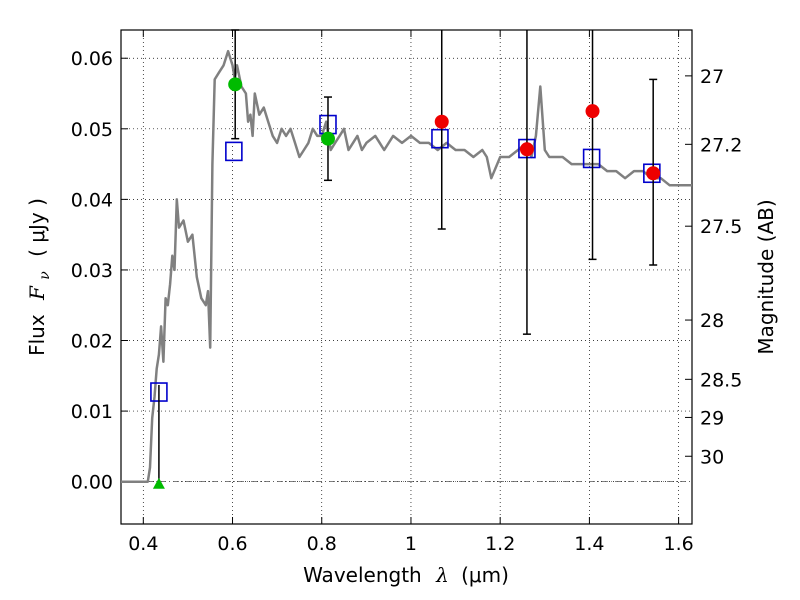 Image resolution: width=800 pixels, height=600 pixels. I want to click on y-axis-label-left-symbol: F, so click(37, 293).